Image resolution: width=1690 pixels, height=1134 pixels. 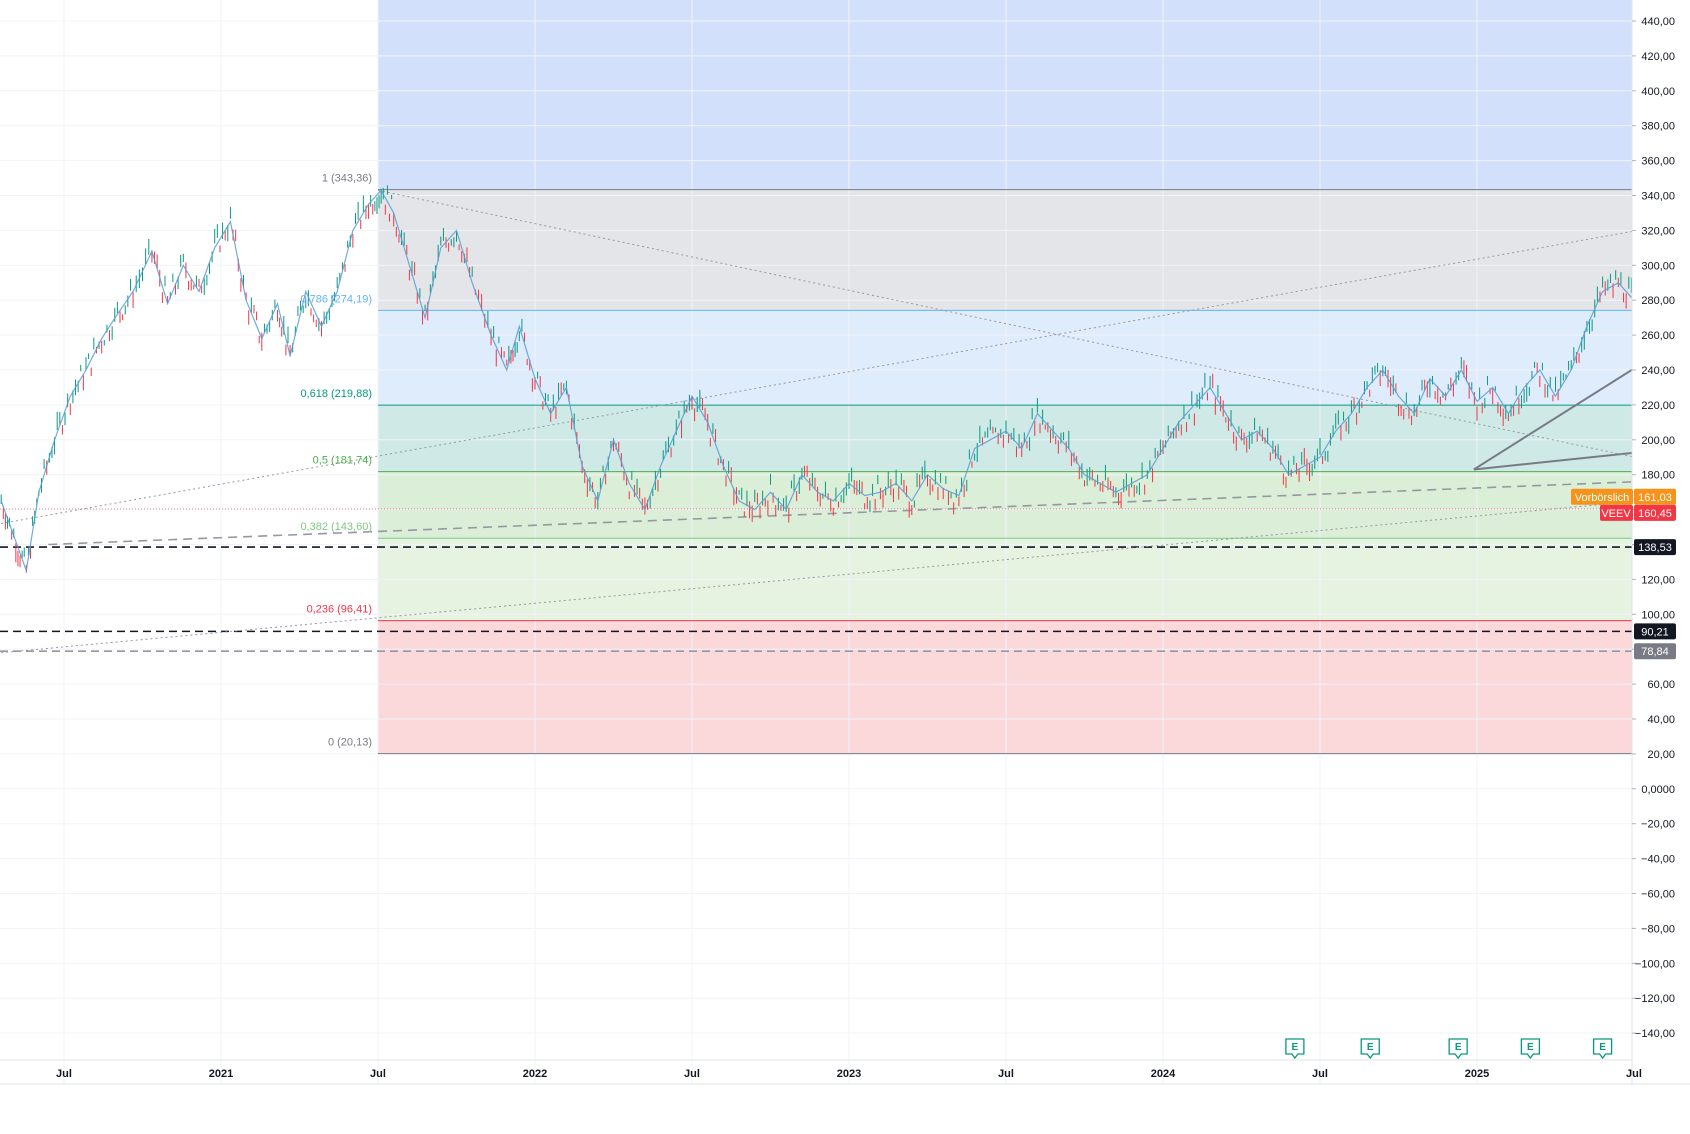 What do you see at coordinates (1034, 95) in the screenshot?
I see `fib-zone-extension` at bounding box center [1034, 95].